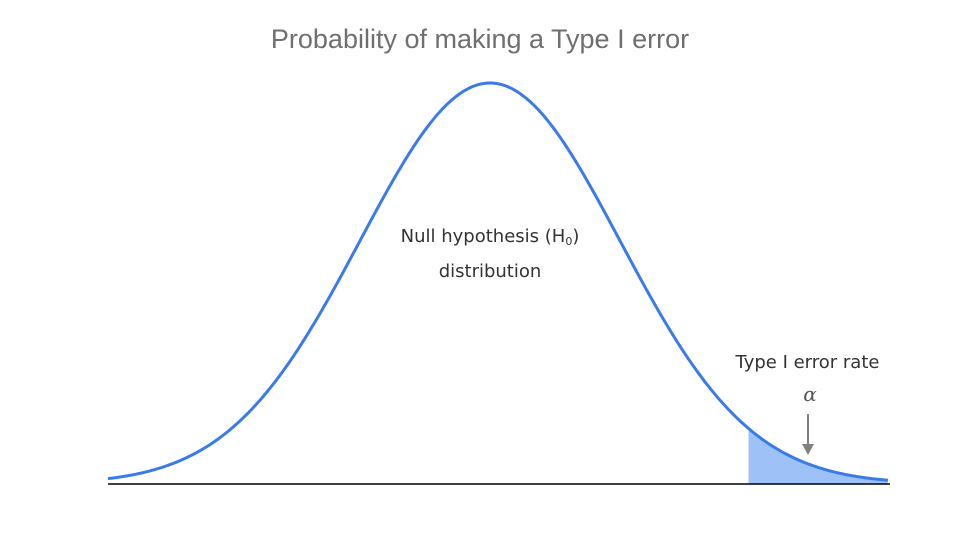  What do you see at coordinates (810, 394) in the screenshot?
I see `alpha-symbol: α` at bounding box center [810, 394].